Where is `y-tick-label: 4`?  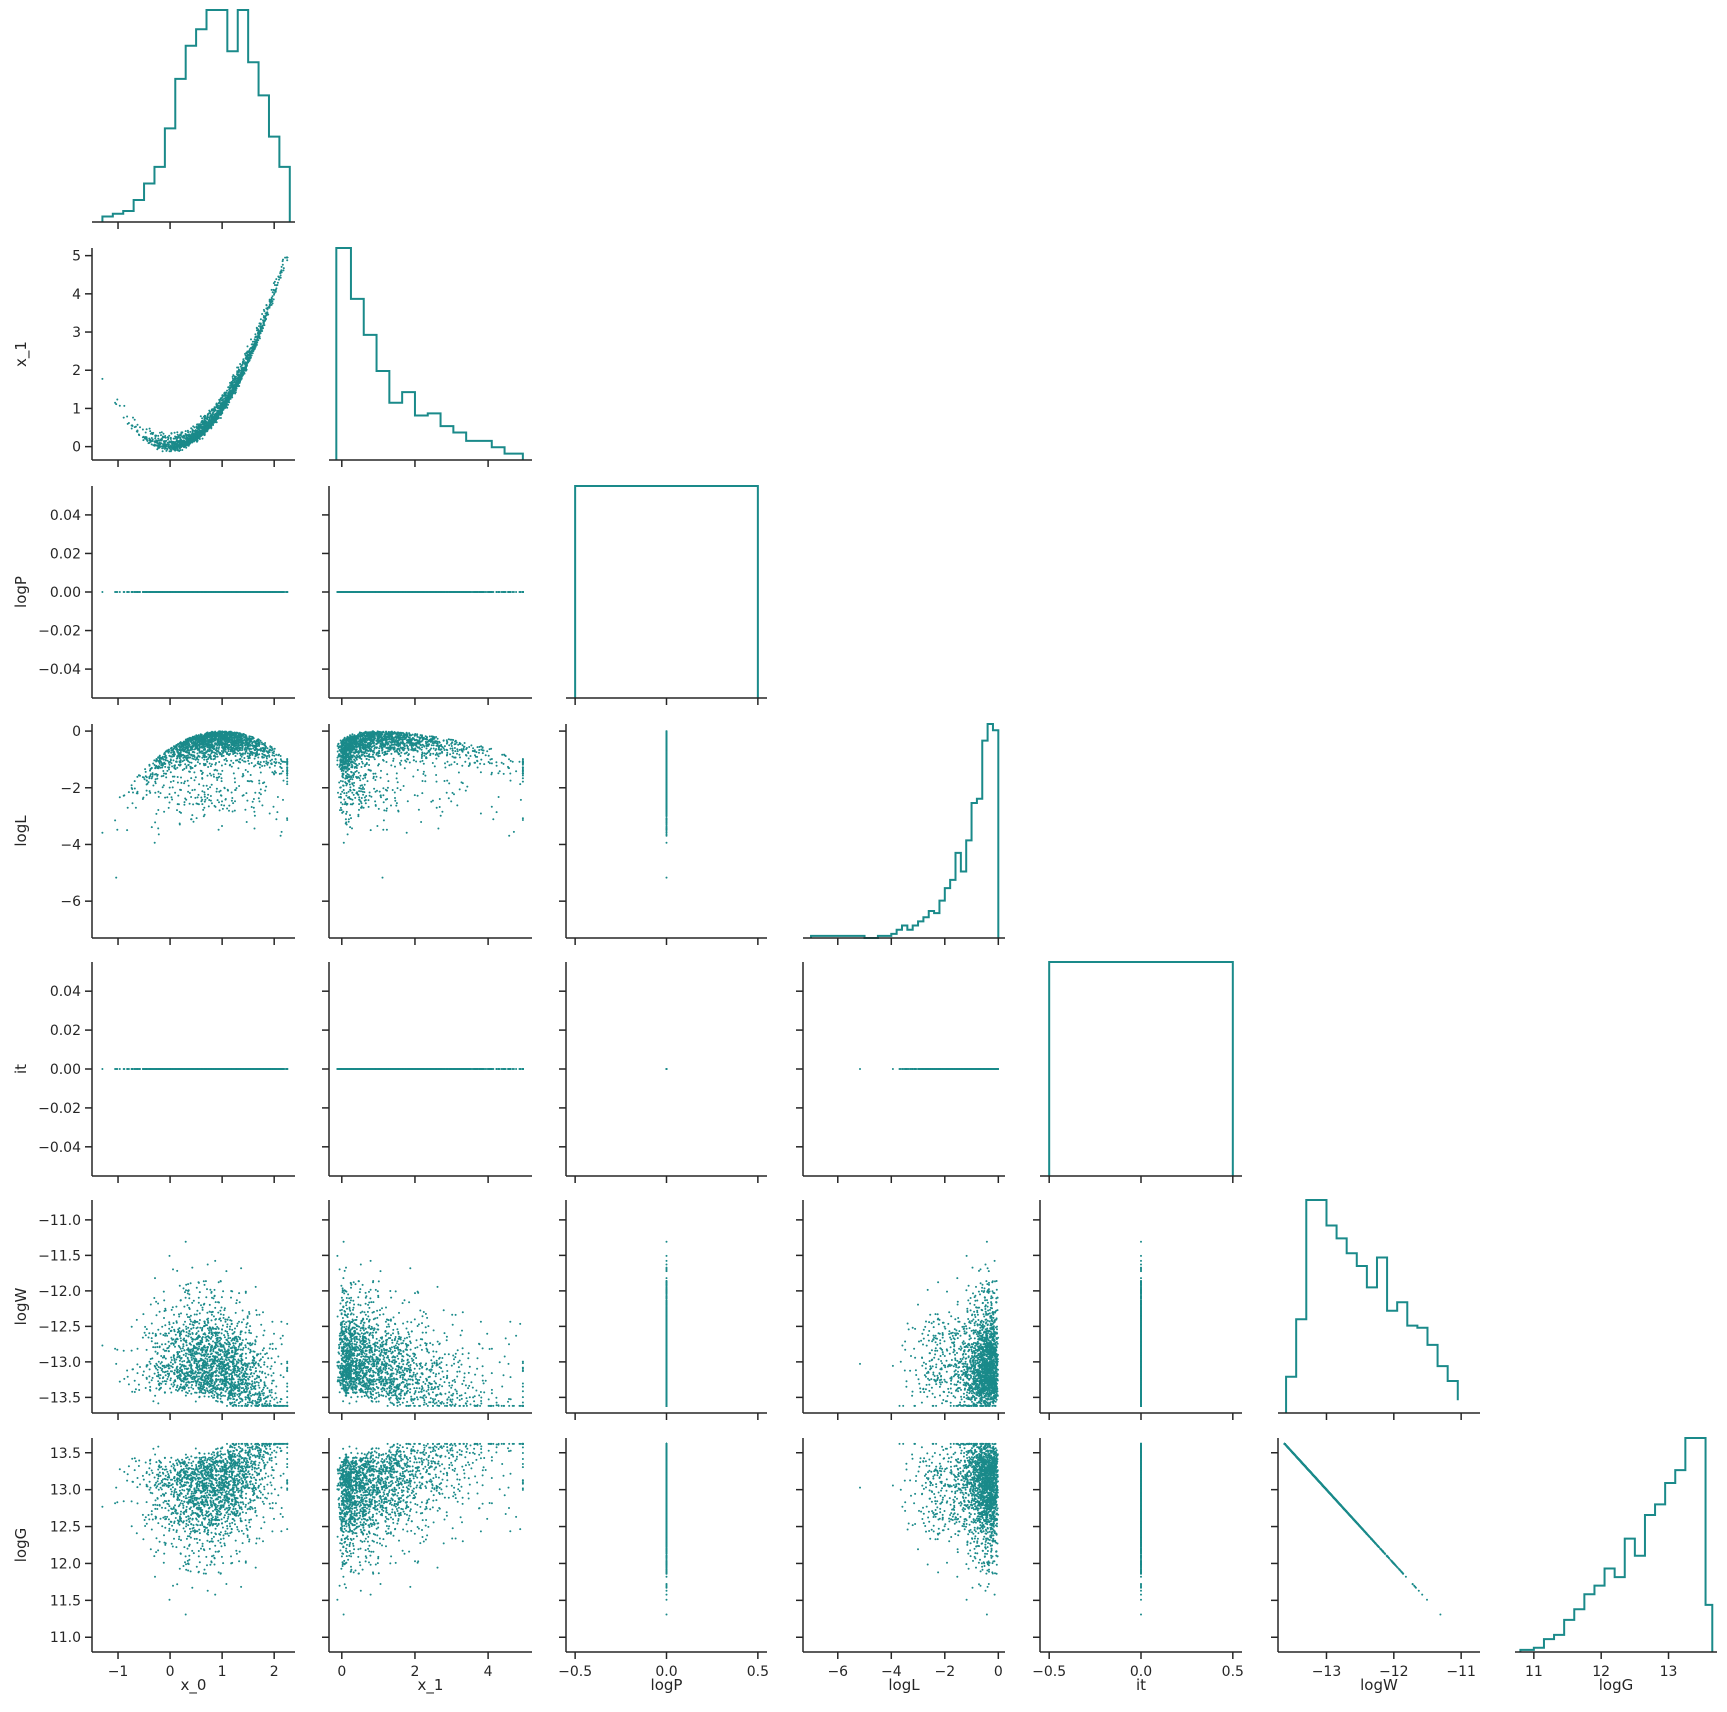
y-tick-label: 4 is located at coordinates (76, 295).